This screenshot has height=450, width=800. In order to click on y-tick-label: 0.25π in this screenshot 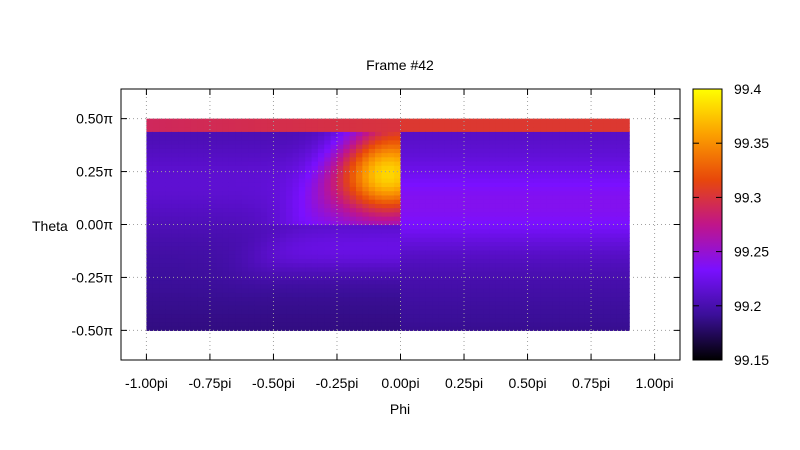, I will do `click(94, 172)`.